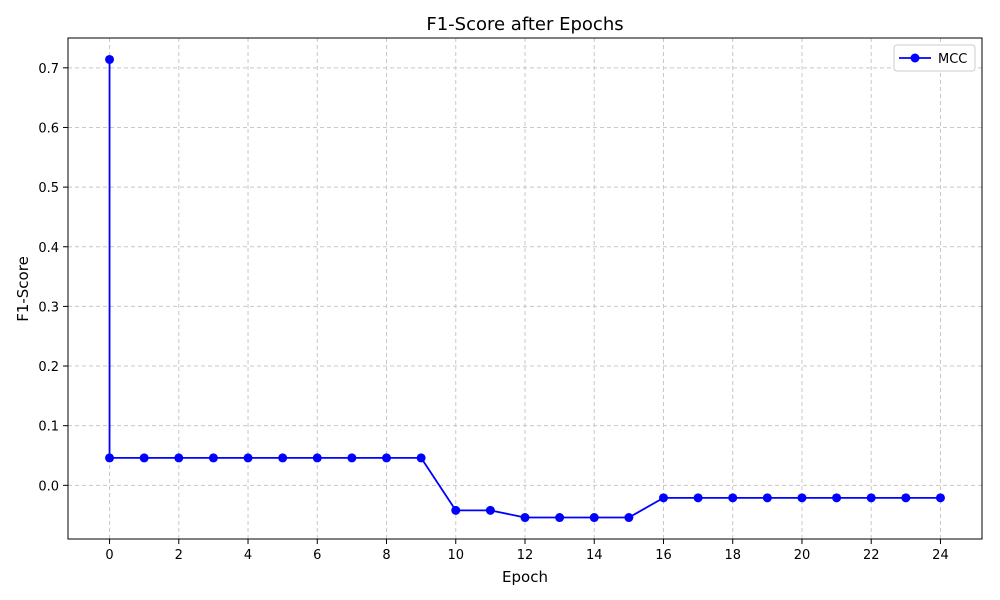  What do you see at coordinates (48, 248) in the screenshot?
I see `y-tick-label: 0.4` at bounding box center [48, 248].